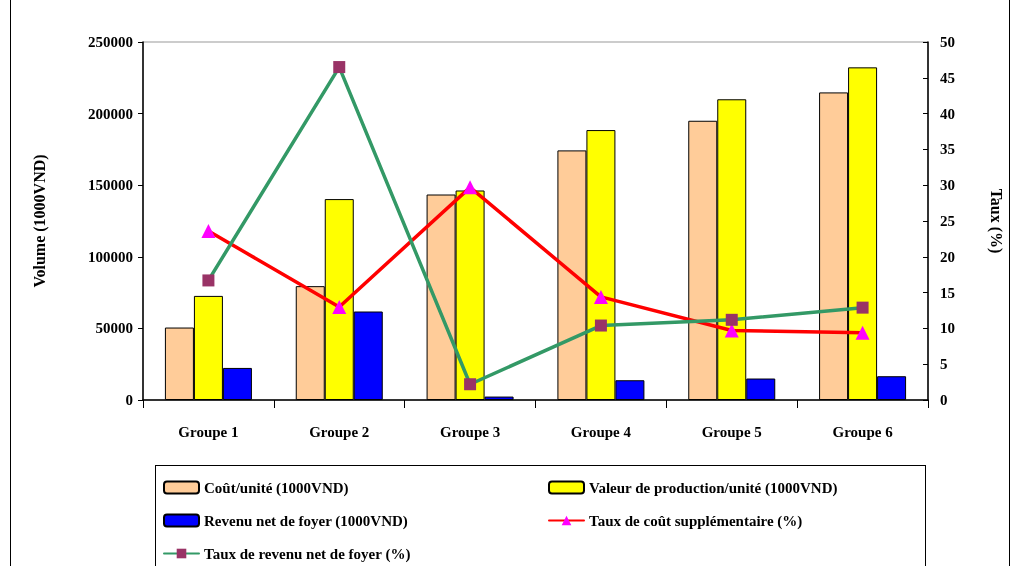 This screenshot has height=566, width=1014. I want to click on y2-tick-label: 20, so click(947, 256).